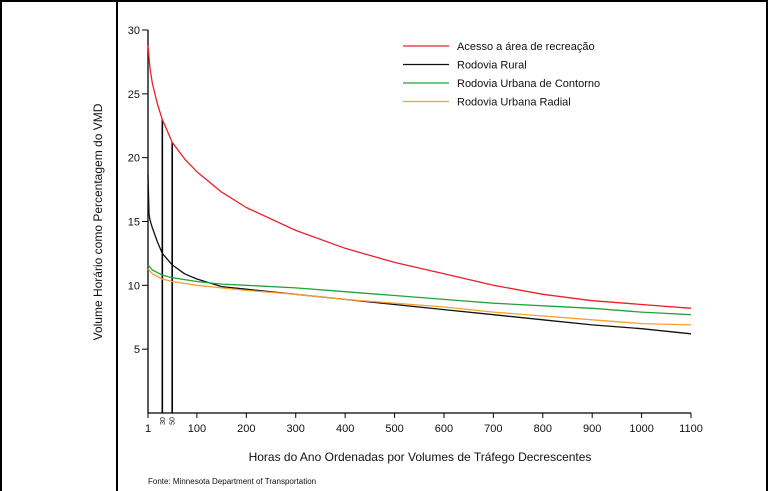  What do you see at coordinates (163, 421) in the screenshot?
I see `hour-30-marker-label: 30` at bounding box center [163, 421].